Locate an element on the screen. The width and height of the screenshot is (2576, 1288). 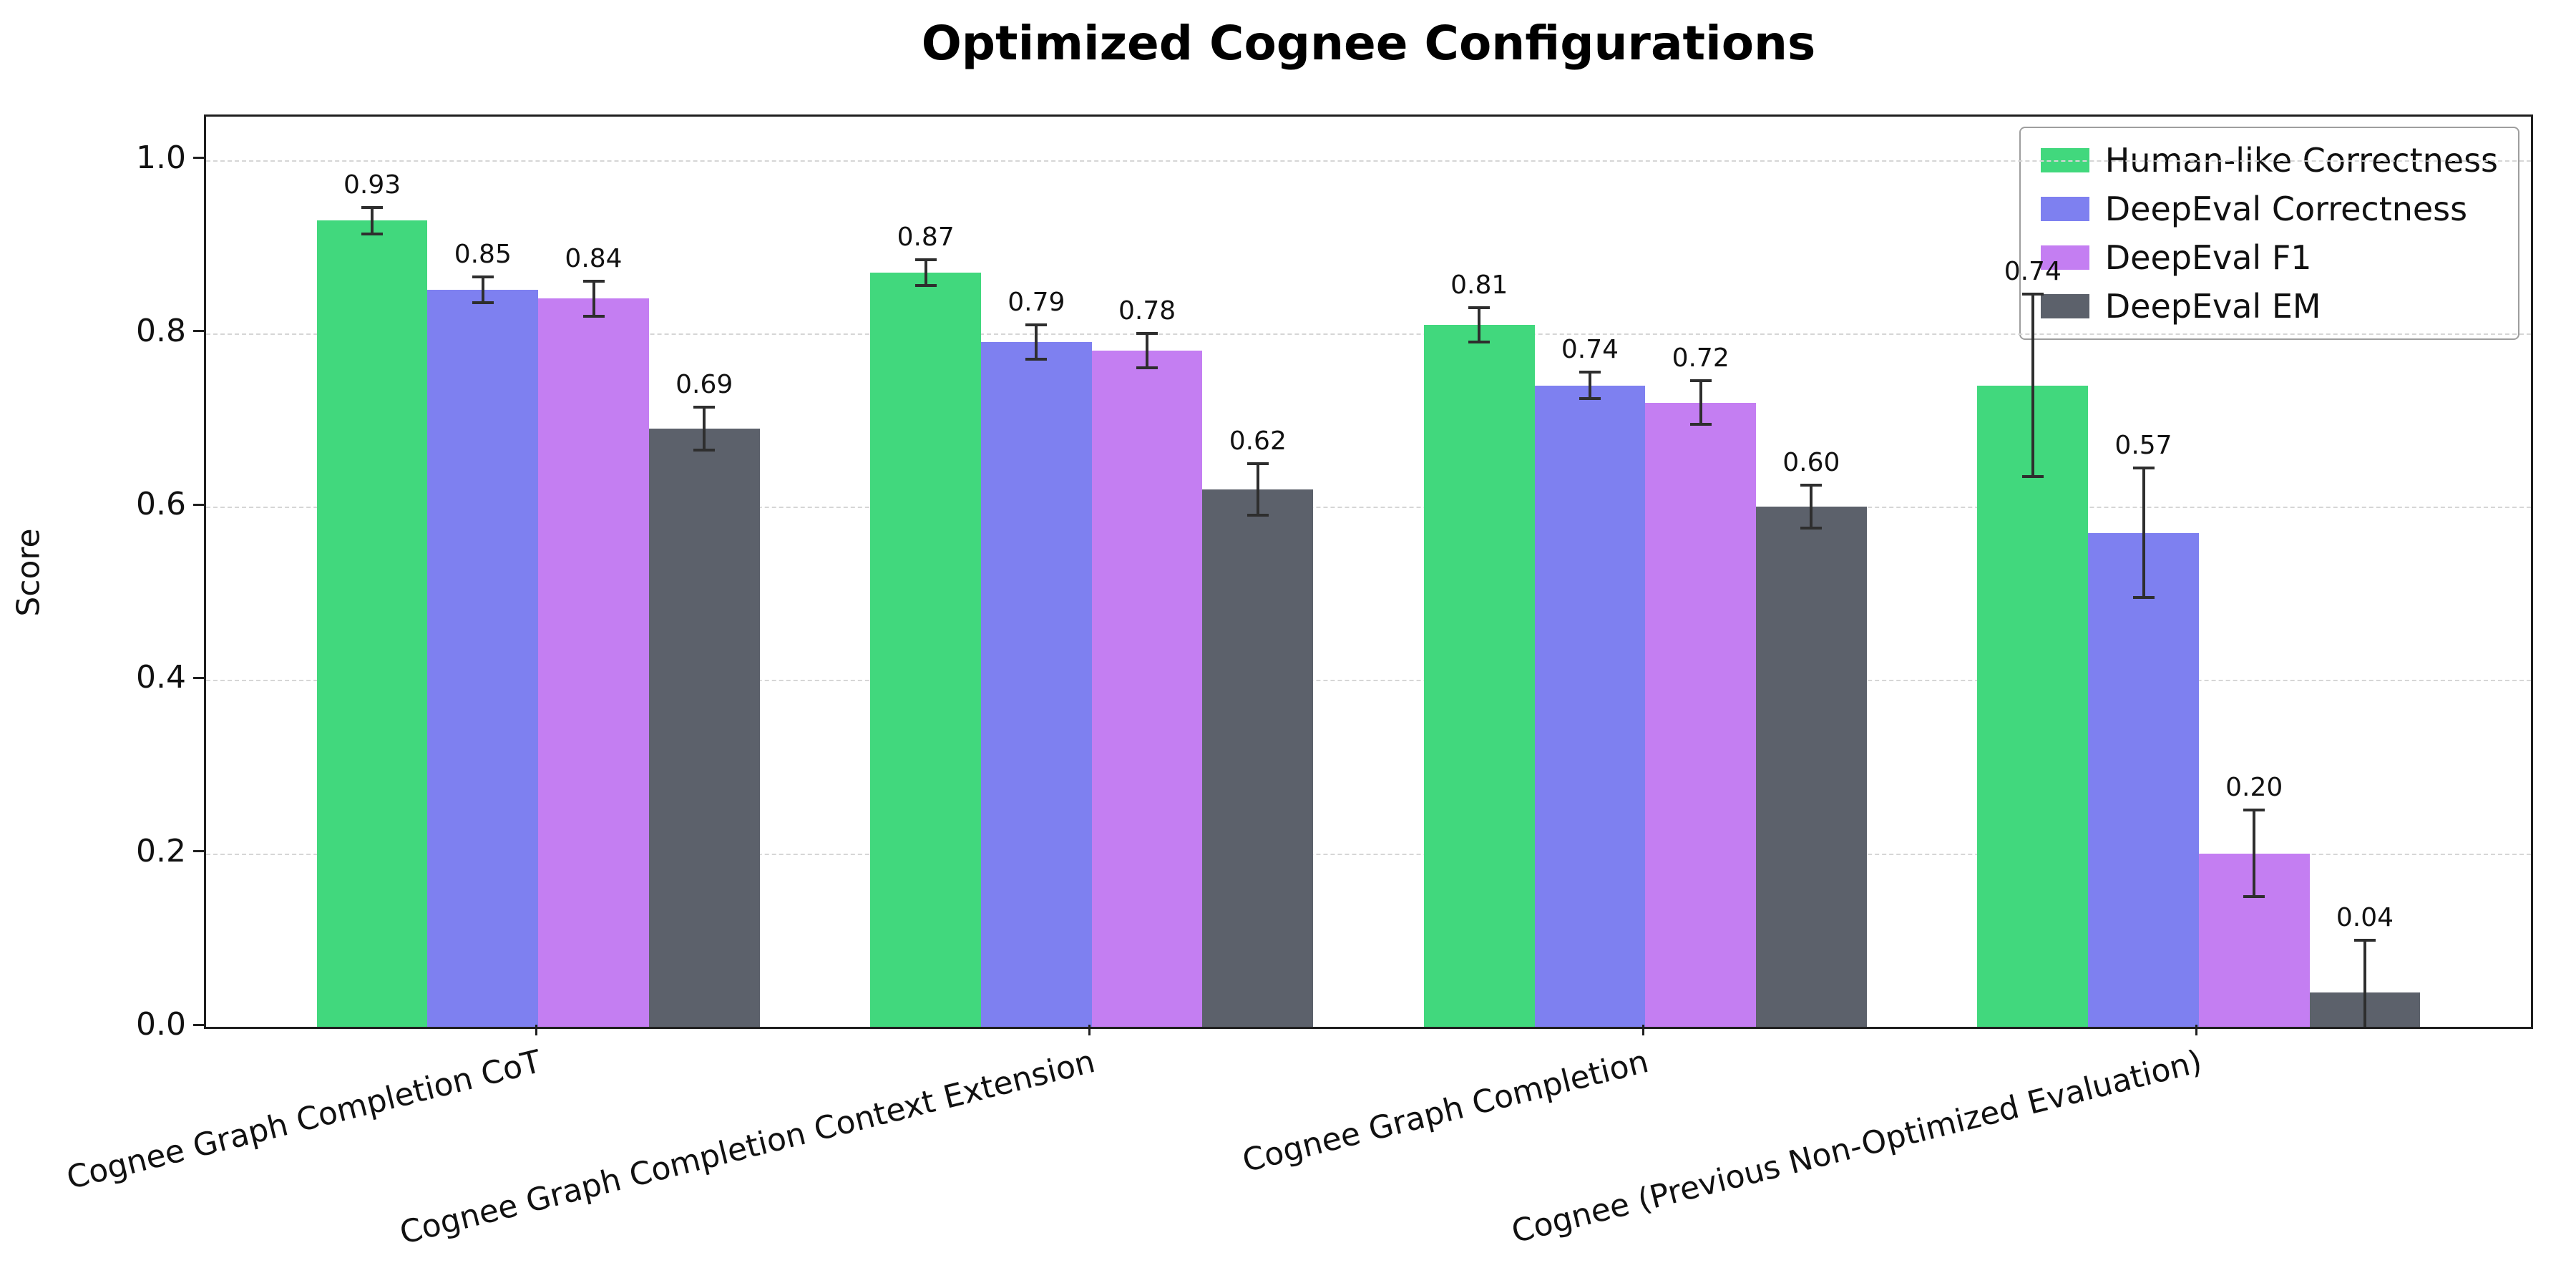
value-label: 0.87 is located at coordinates (926, 237).